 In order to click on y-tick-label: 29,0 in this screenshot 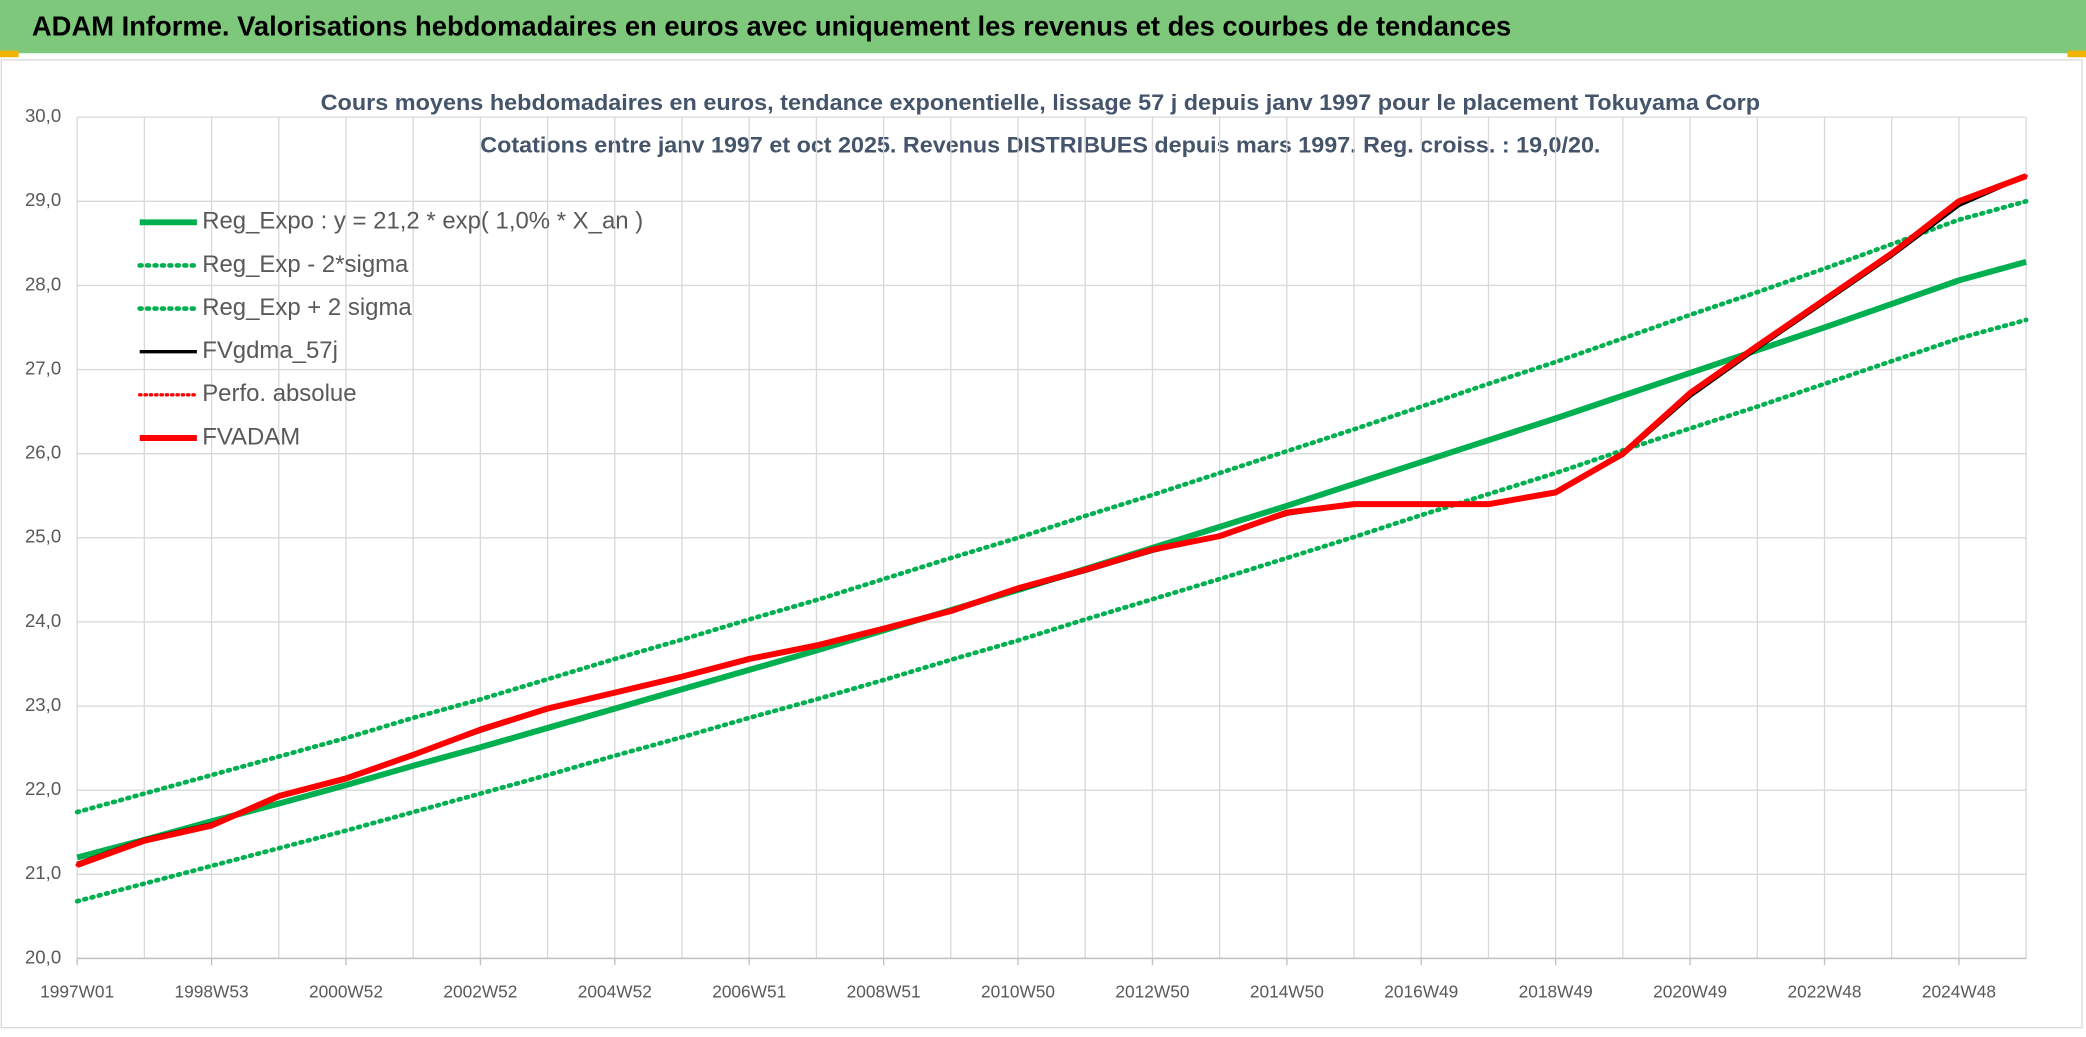, I will do `click(43, 199)`.